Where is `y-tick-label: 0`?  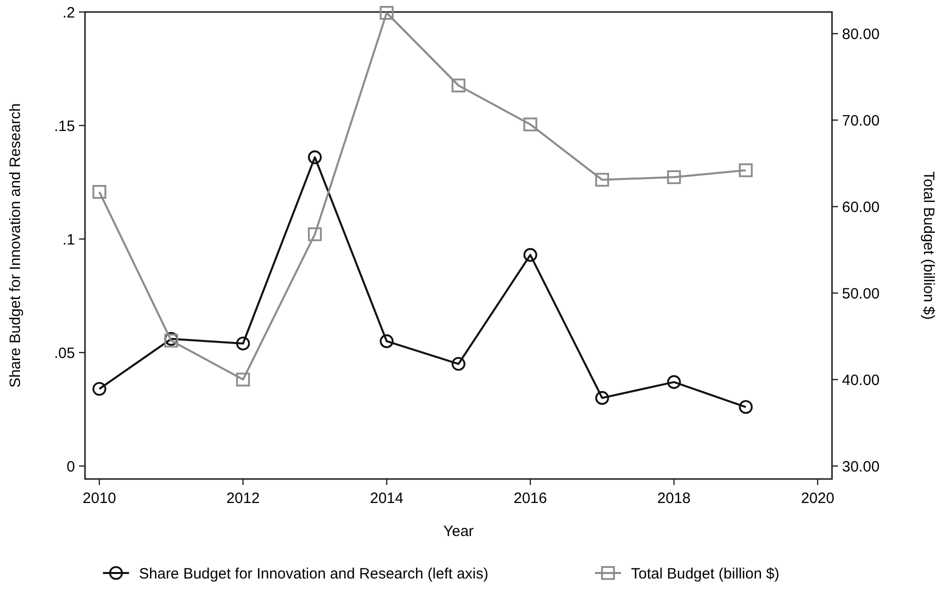 y-tick-label: 0 is located at coordinates (70, 467).